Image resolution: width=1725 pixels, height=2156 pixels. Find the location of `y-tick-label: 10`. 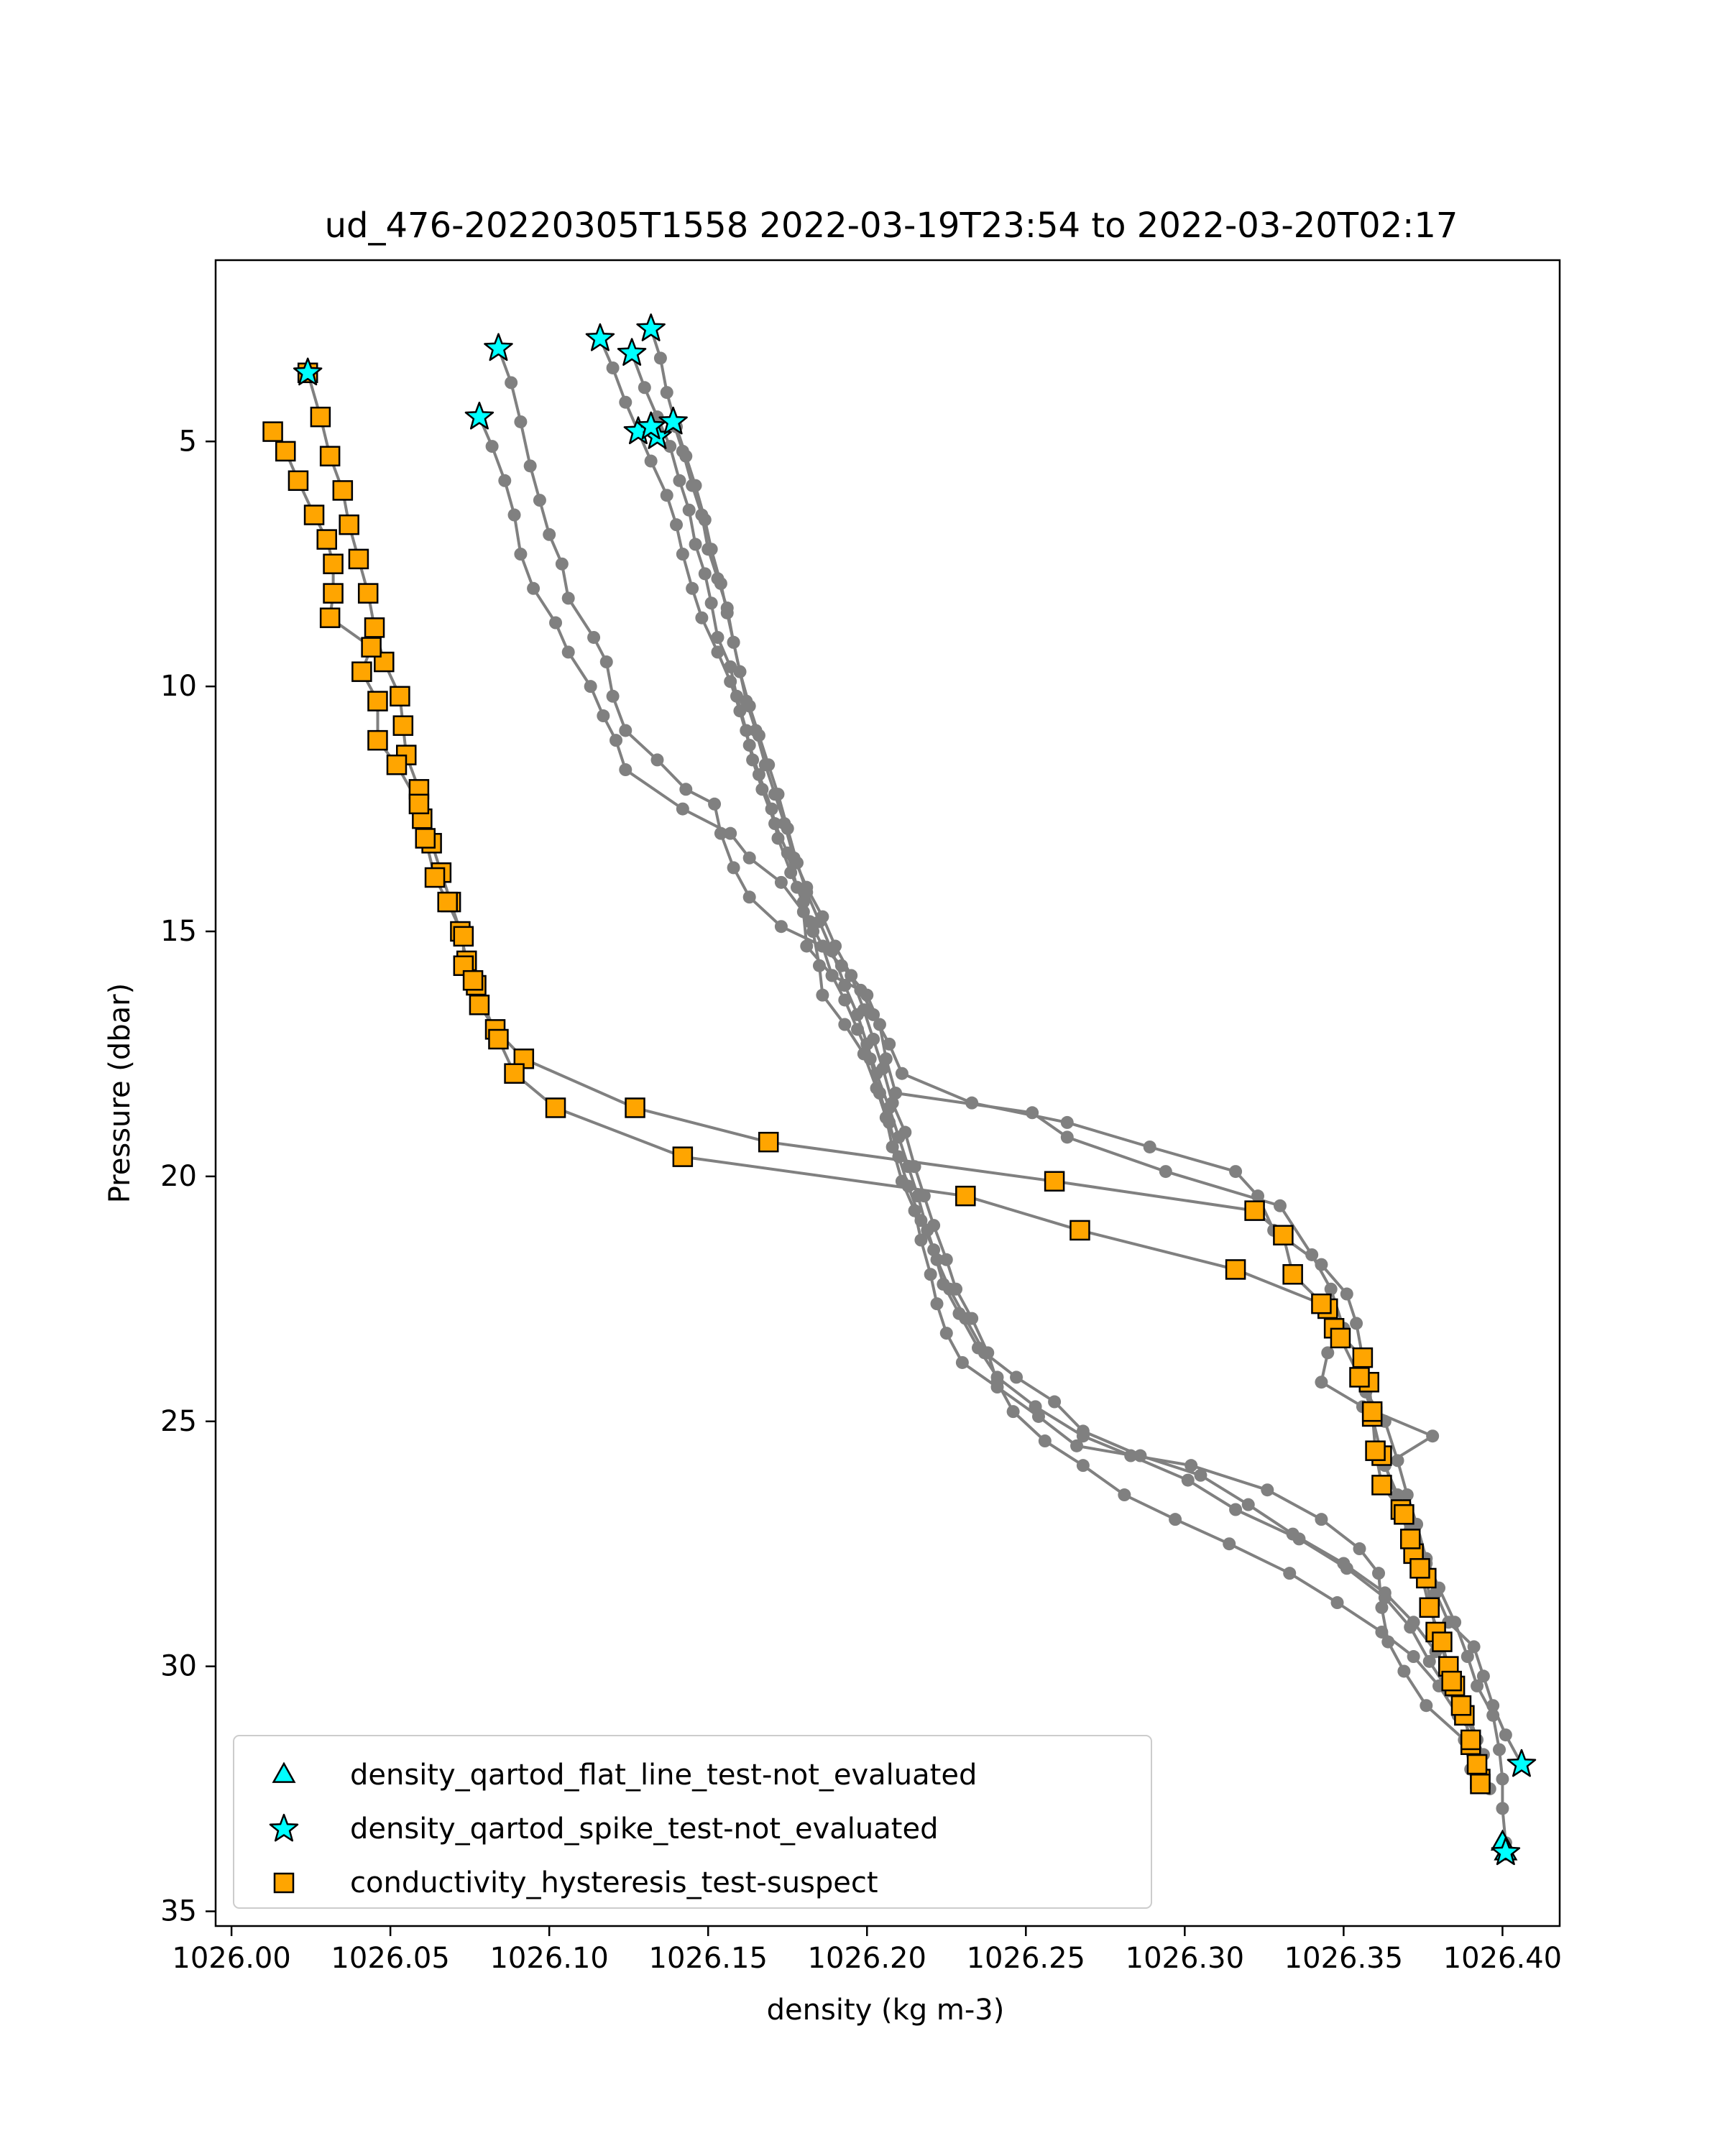

y-tick-label: 10 is located at coordinates (178, 686).